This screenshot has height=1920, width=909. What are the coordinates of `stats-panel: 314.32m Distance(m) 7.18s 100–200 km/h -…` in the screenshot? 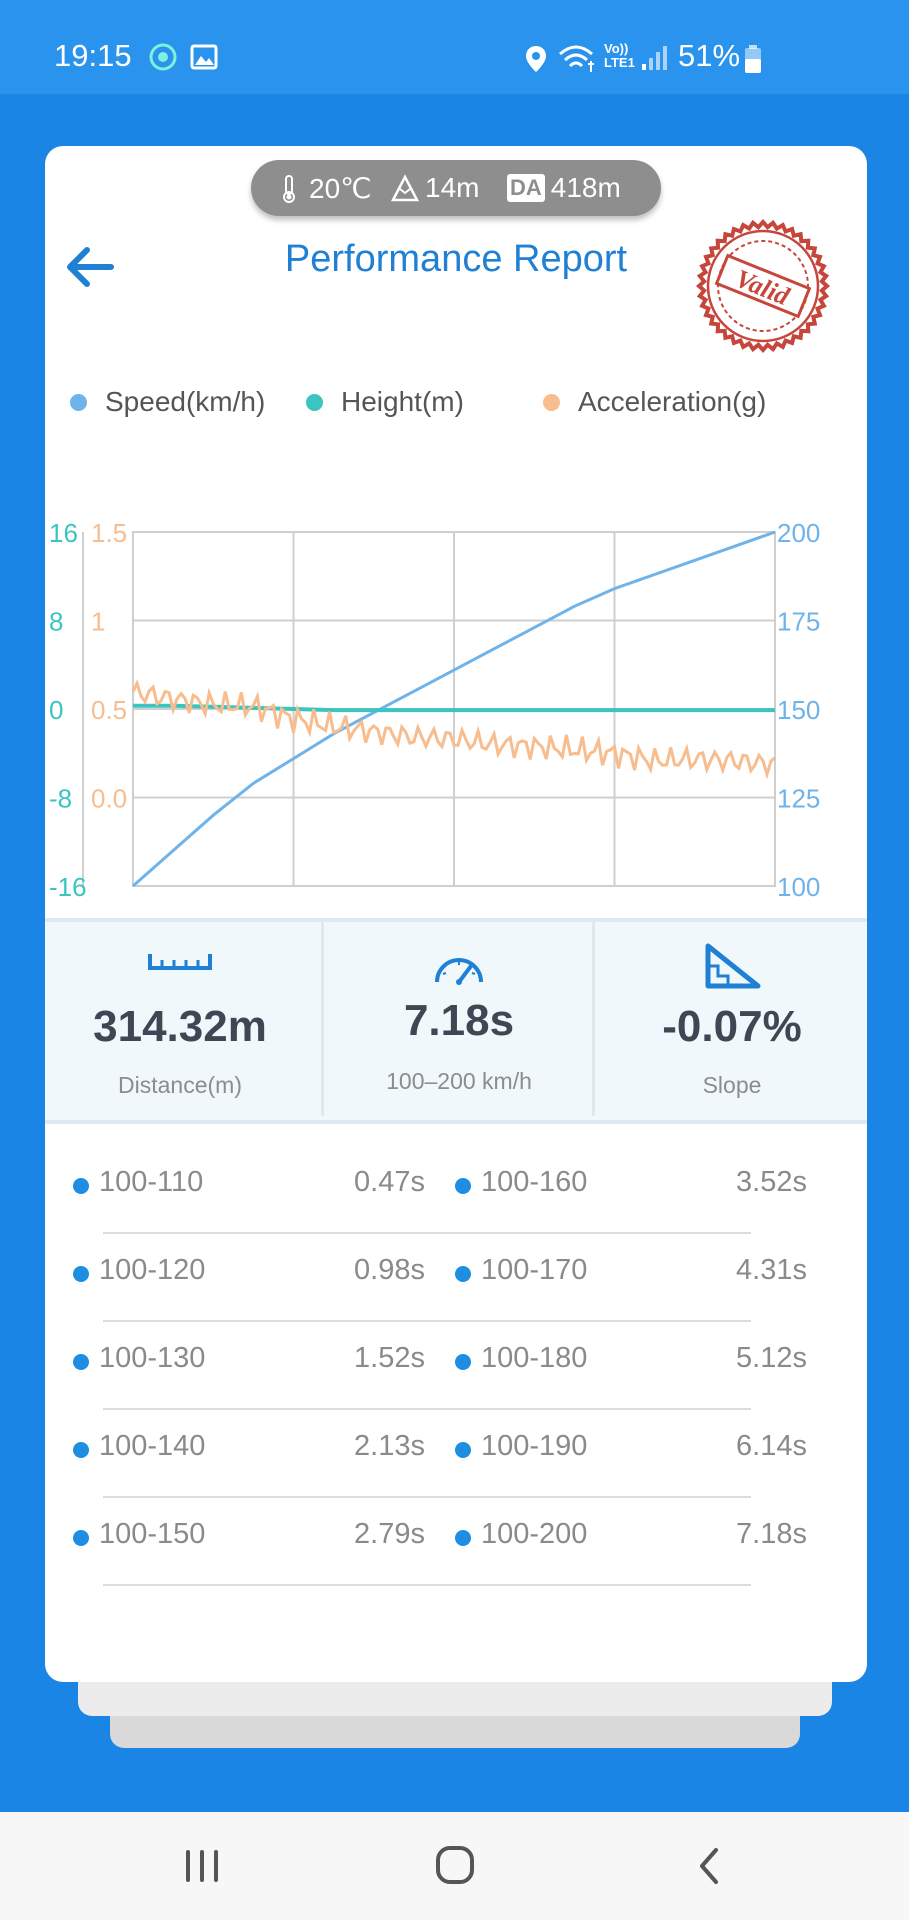 It's located at (456, 1021).